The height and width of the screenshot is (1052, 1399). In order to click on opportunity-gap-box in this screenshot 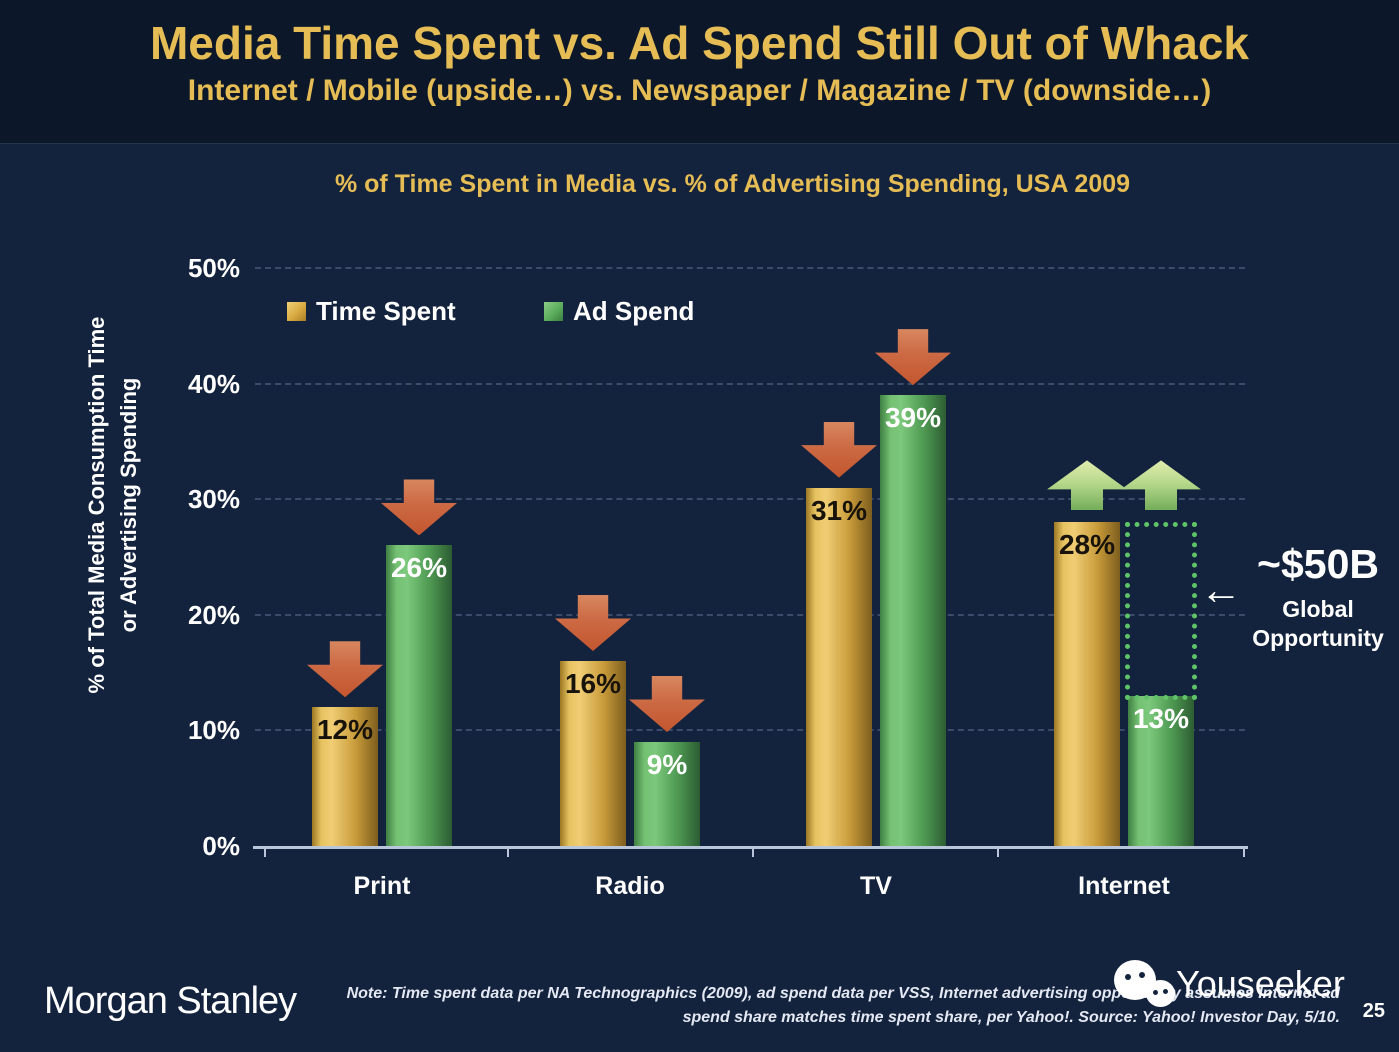, I will do `click(1161, 611)`.